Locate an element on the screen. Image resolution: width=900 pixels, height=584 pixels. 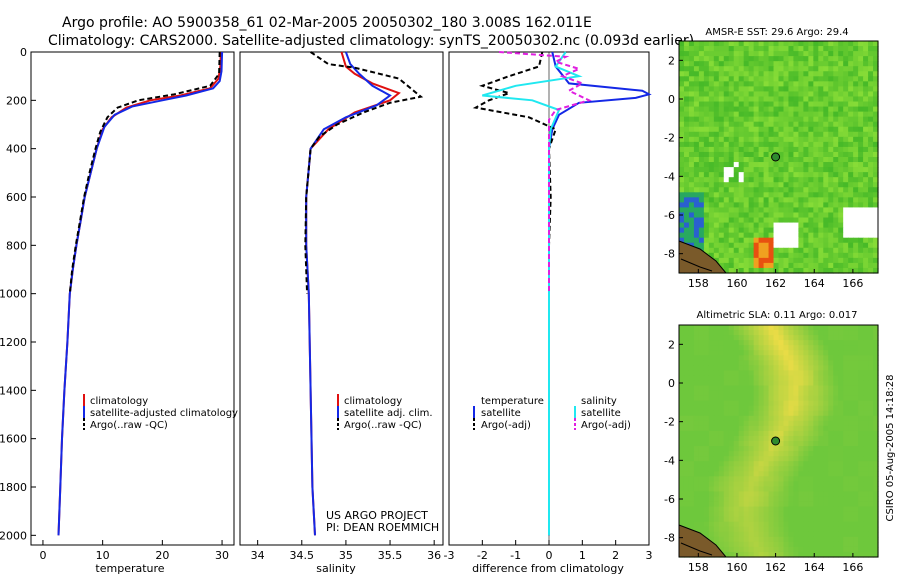
series-satellite-adj-clim- is located at coordinates (348, 293).